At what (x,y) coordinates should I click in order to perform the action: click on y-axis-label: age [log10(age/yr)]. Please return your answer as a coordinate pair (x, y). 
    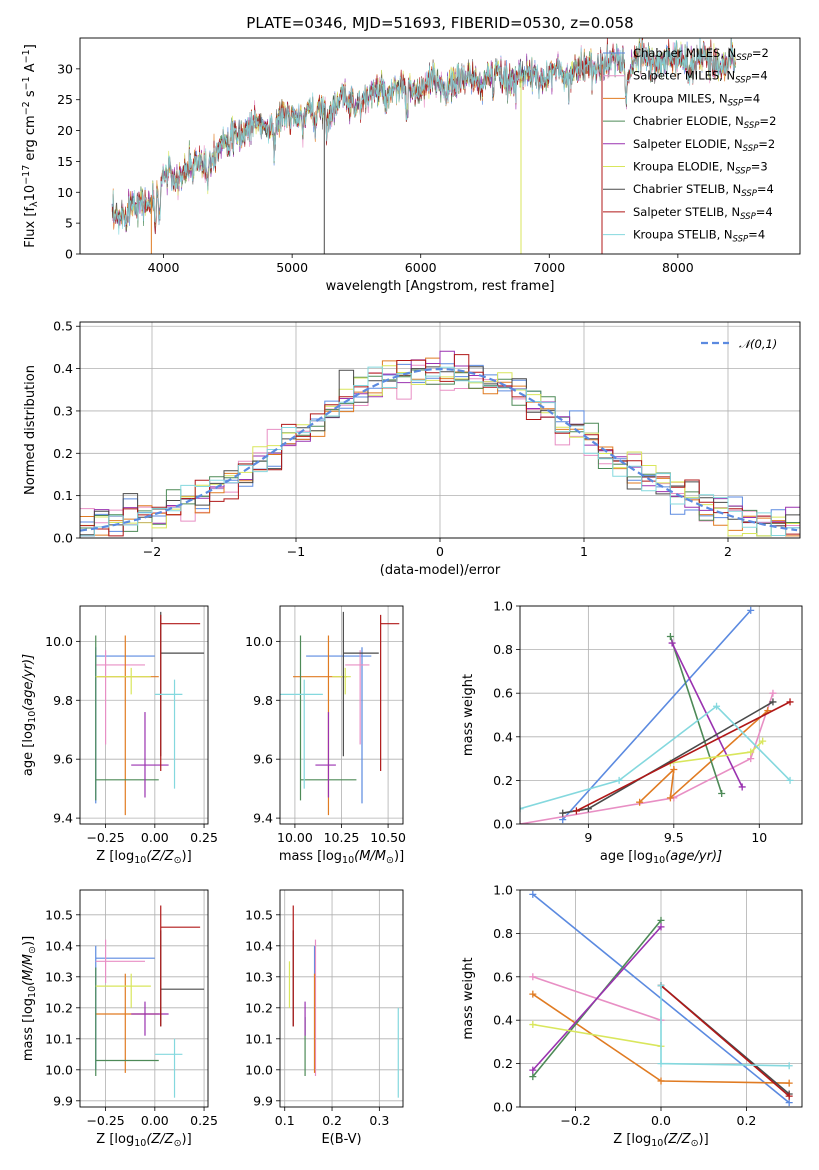
    Looking at the image, I should click on (29, 715).